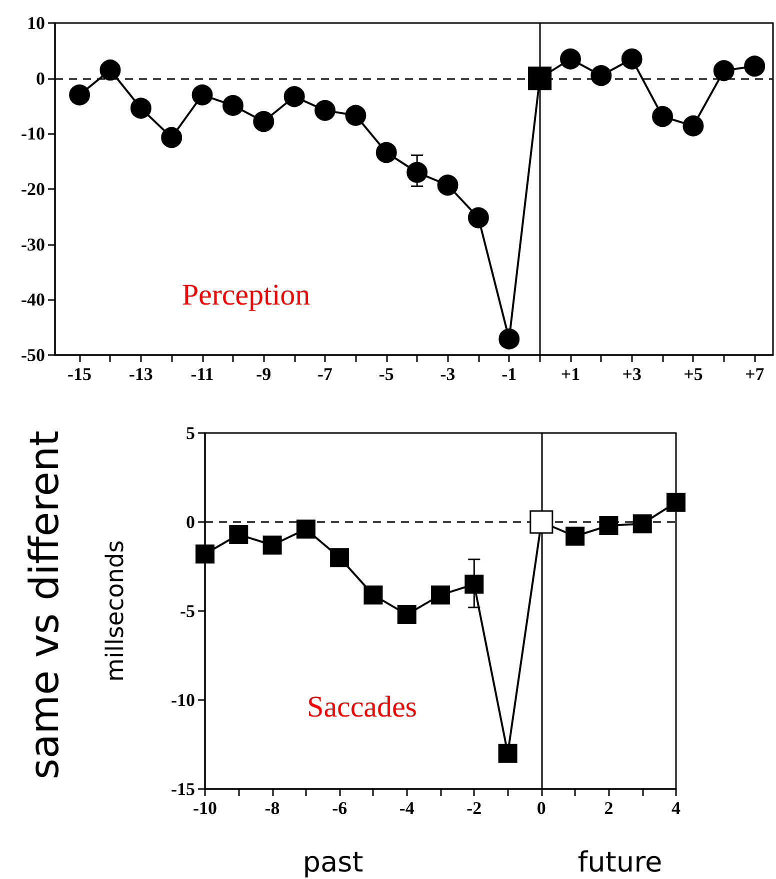 This screenshot has width=776, height=879. Describe the element at coordinates (693, 374) in the screenshot. I see `x-tick-label: +5` at that location.